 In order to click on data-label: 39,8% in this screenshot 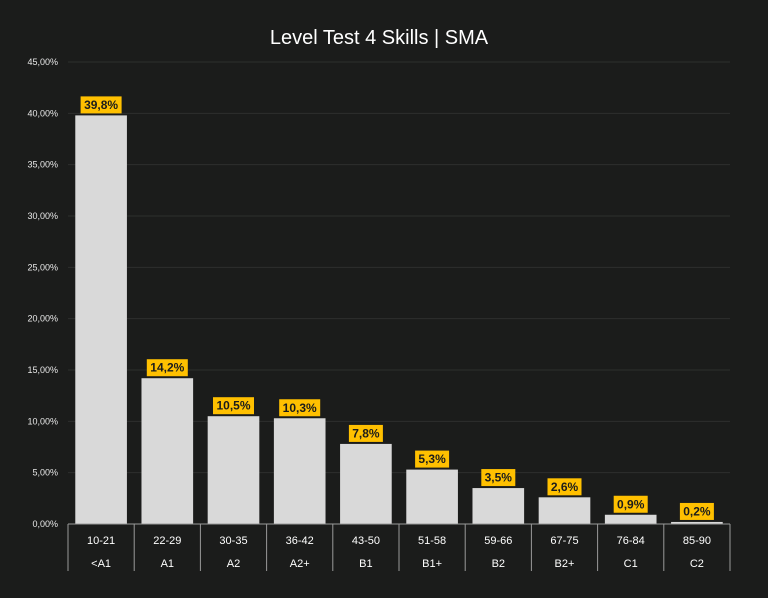, I will do `click(101, 105)`.